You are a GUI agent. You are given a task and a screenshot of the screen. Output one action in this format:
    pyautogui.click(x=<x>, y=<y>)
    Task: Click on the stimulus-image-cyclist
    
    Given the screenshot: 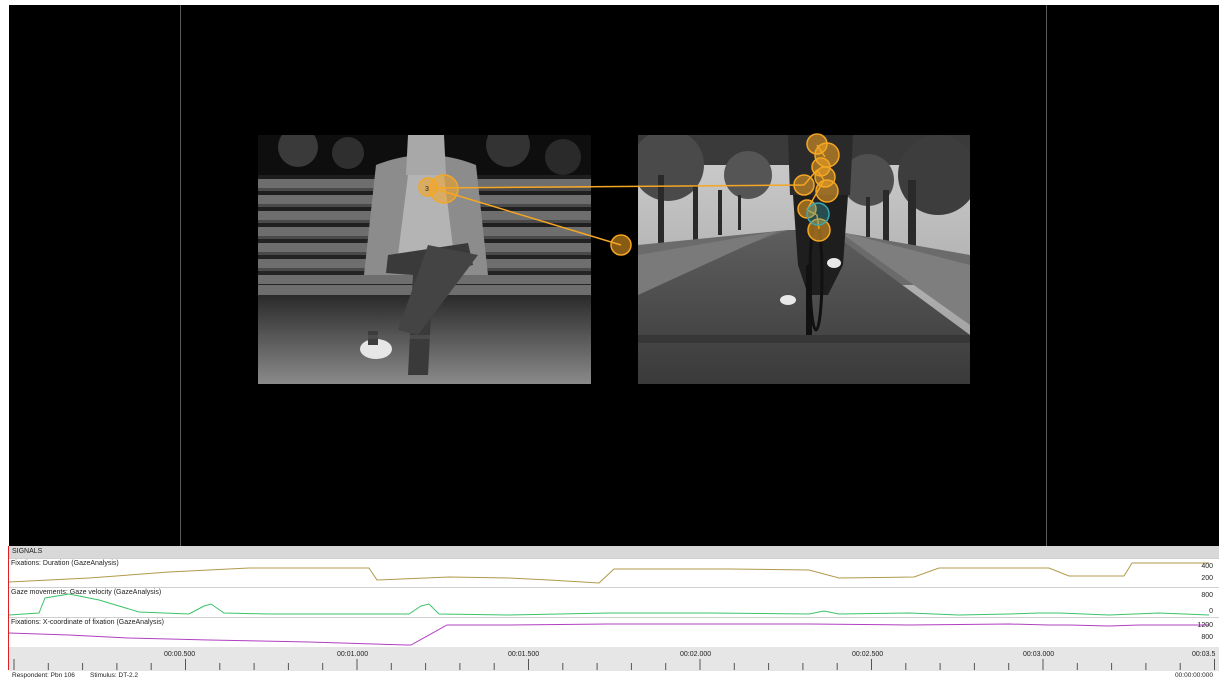 What is the action you would take?
    pyautogui.click(x=804, y=259)
    